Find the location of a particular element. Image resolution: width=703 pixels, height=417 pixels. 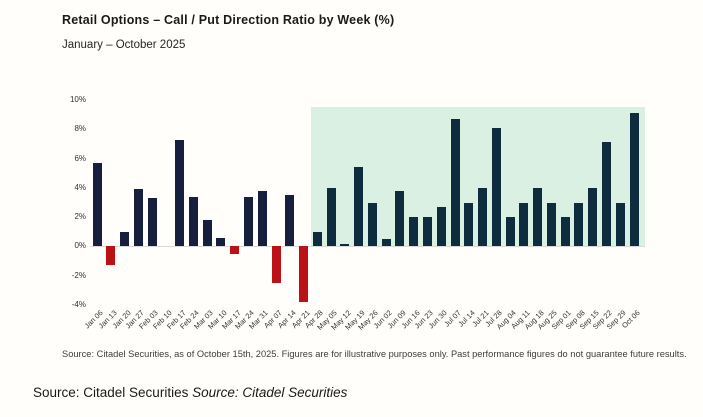

y-tick-label: 4% is located at coordinates (80, 187).